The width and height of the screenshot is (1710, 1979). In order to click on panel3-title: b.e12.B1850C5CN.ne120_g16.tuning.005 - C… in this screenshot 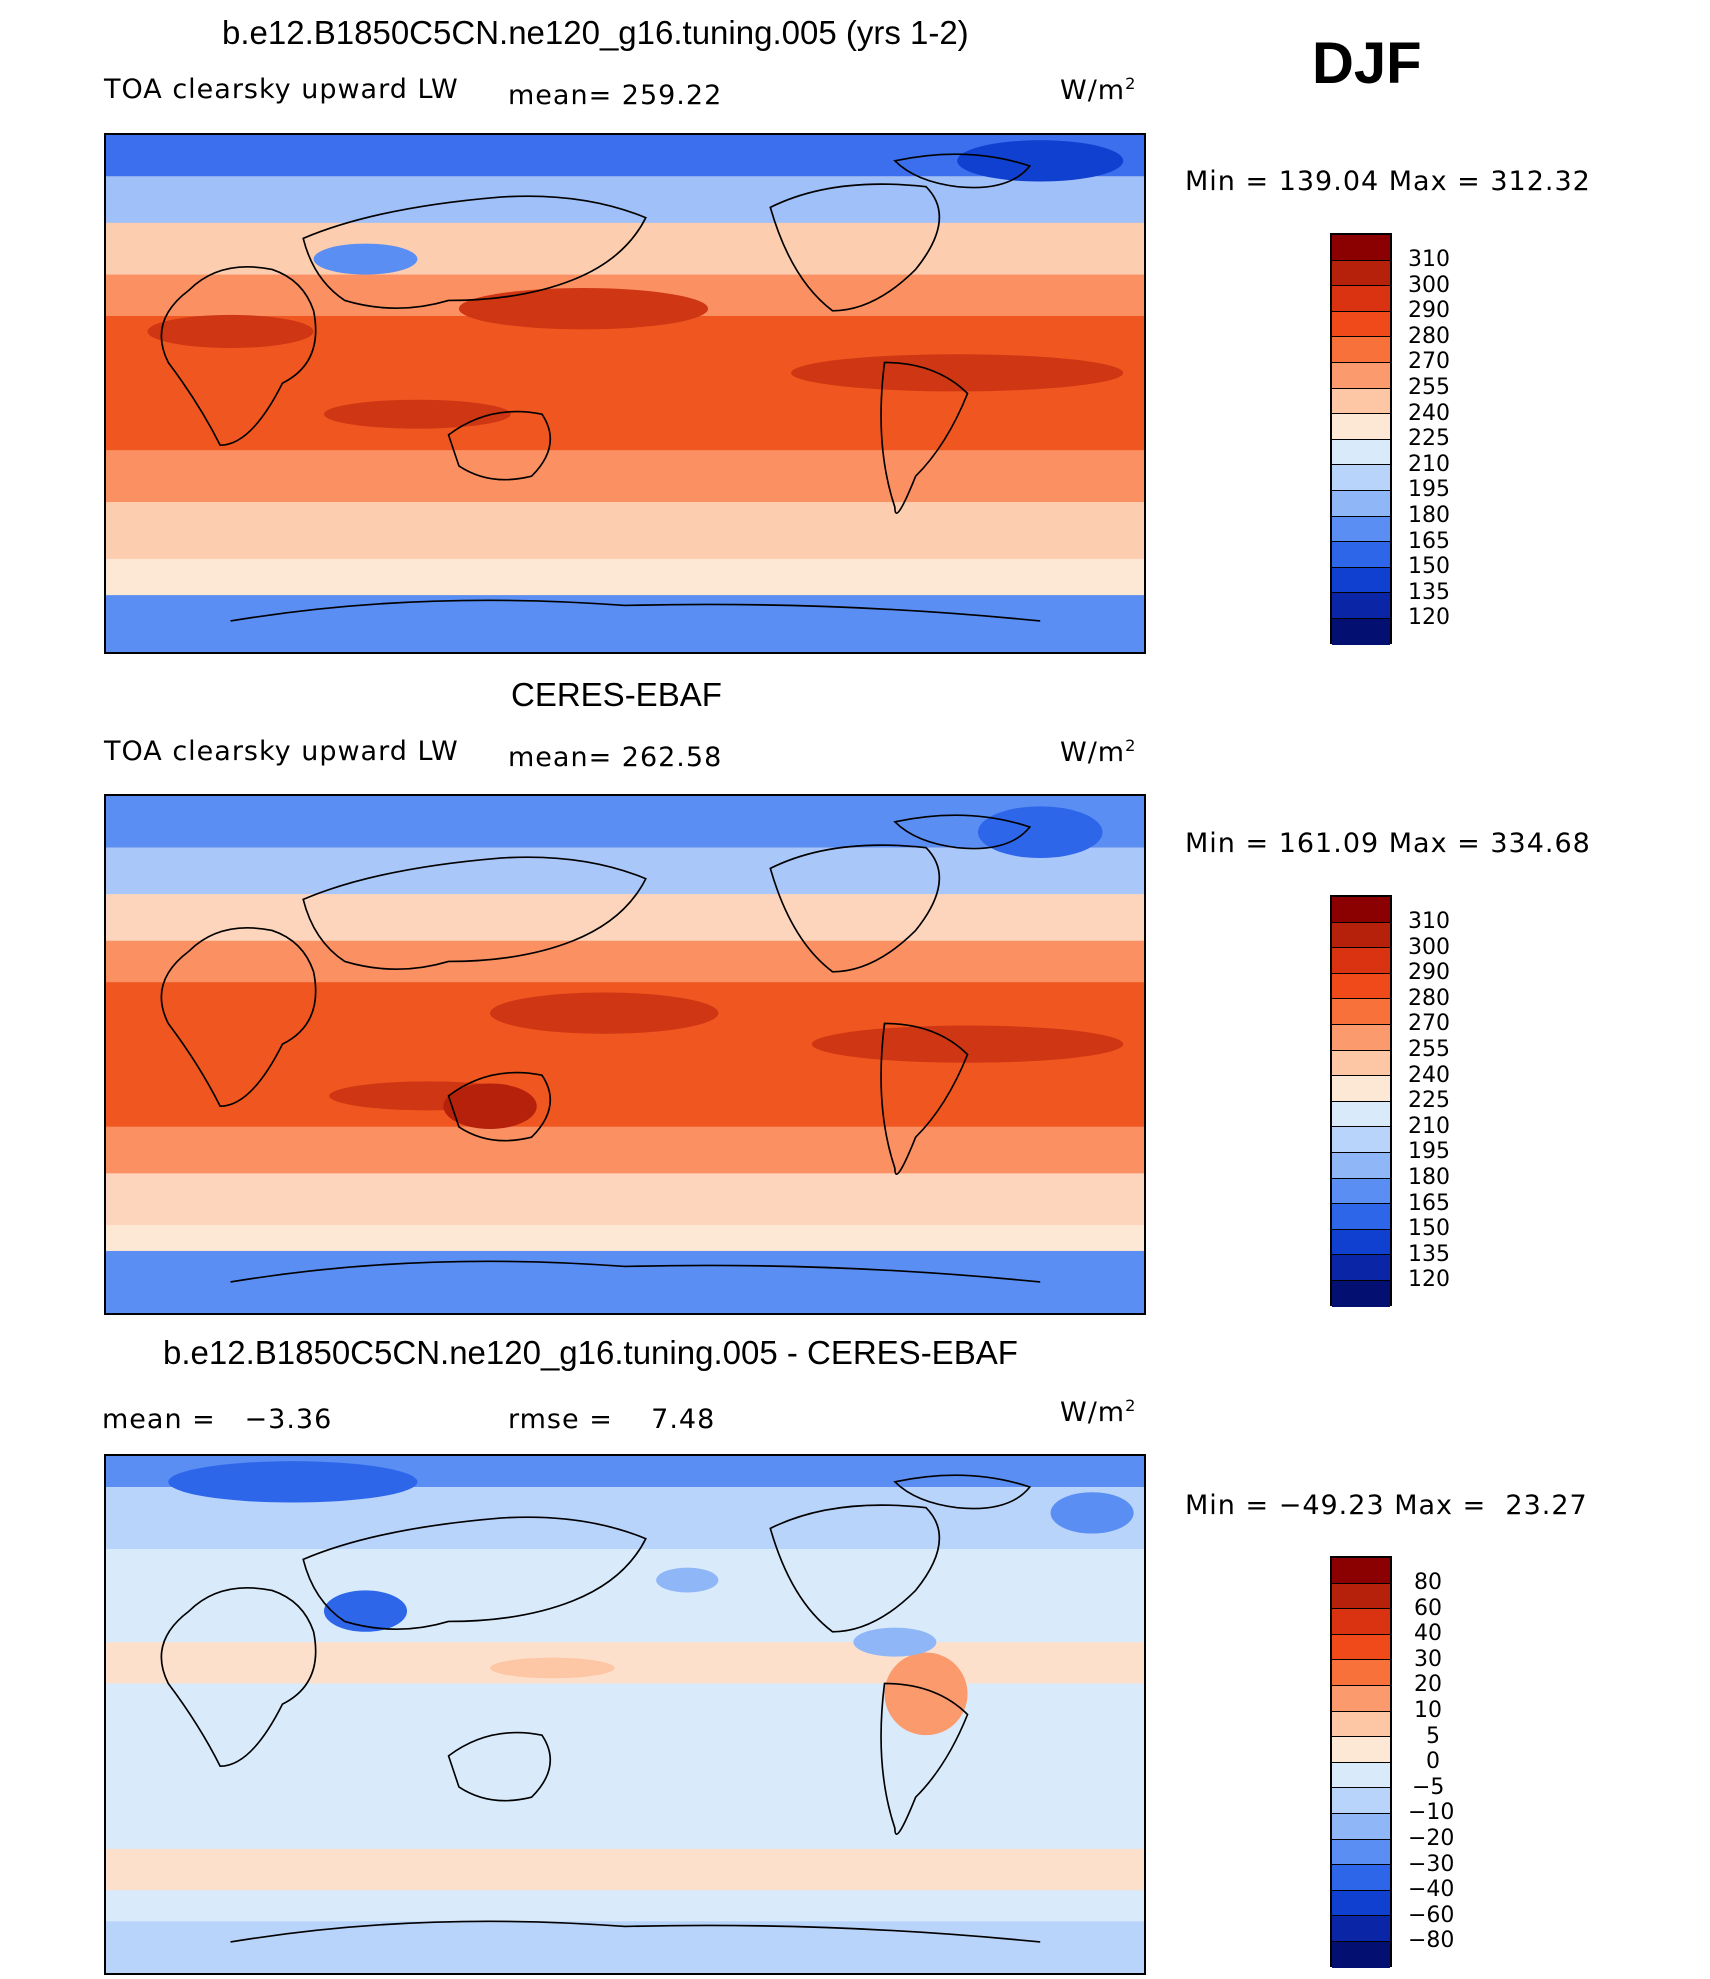, I will do `click(590, 1352)`.